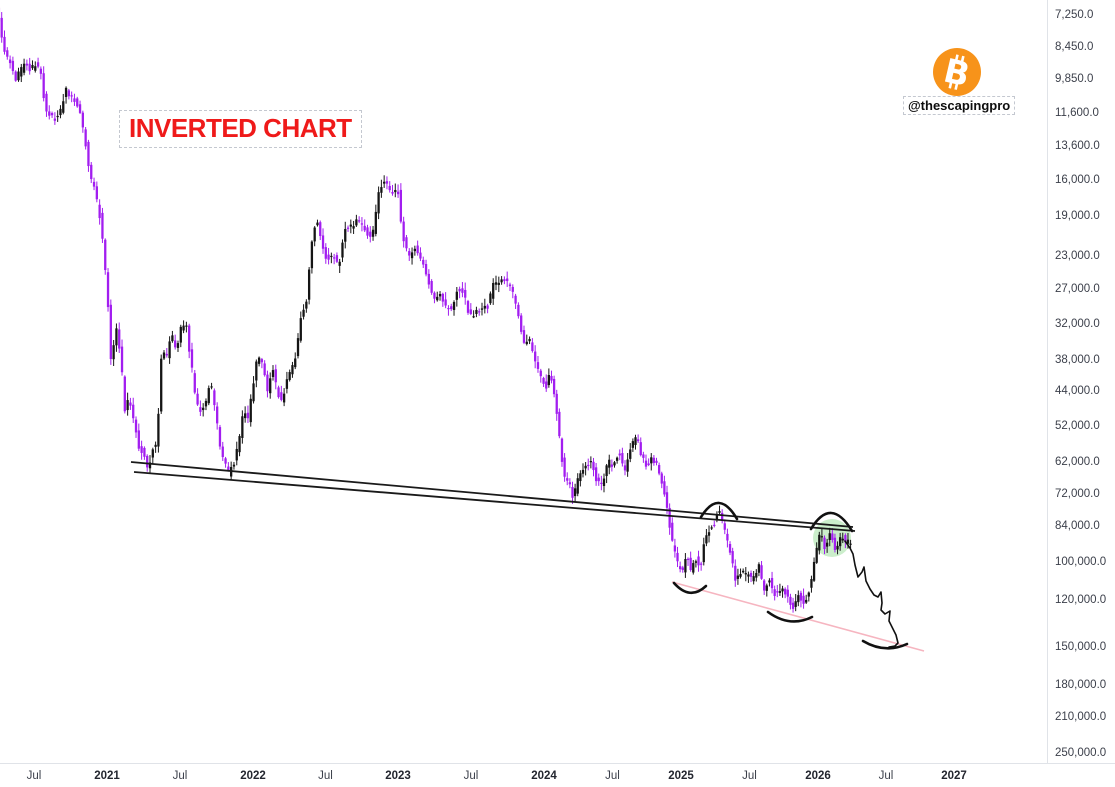  I want to click on price-tick-label: 16,000.0, so click(1077, 180).